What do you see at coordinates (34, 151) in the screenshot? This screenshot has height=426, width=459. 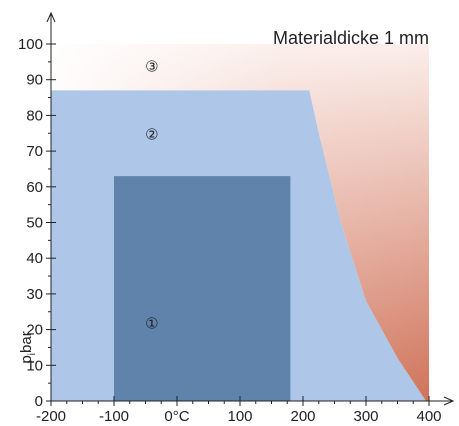 I see `y-tick-label: 70` at bounding box center [34, 151].